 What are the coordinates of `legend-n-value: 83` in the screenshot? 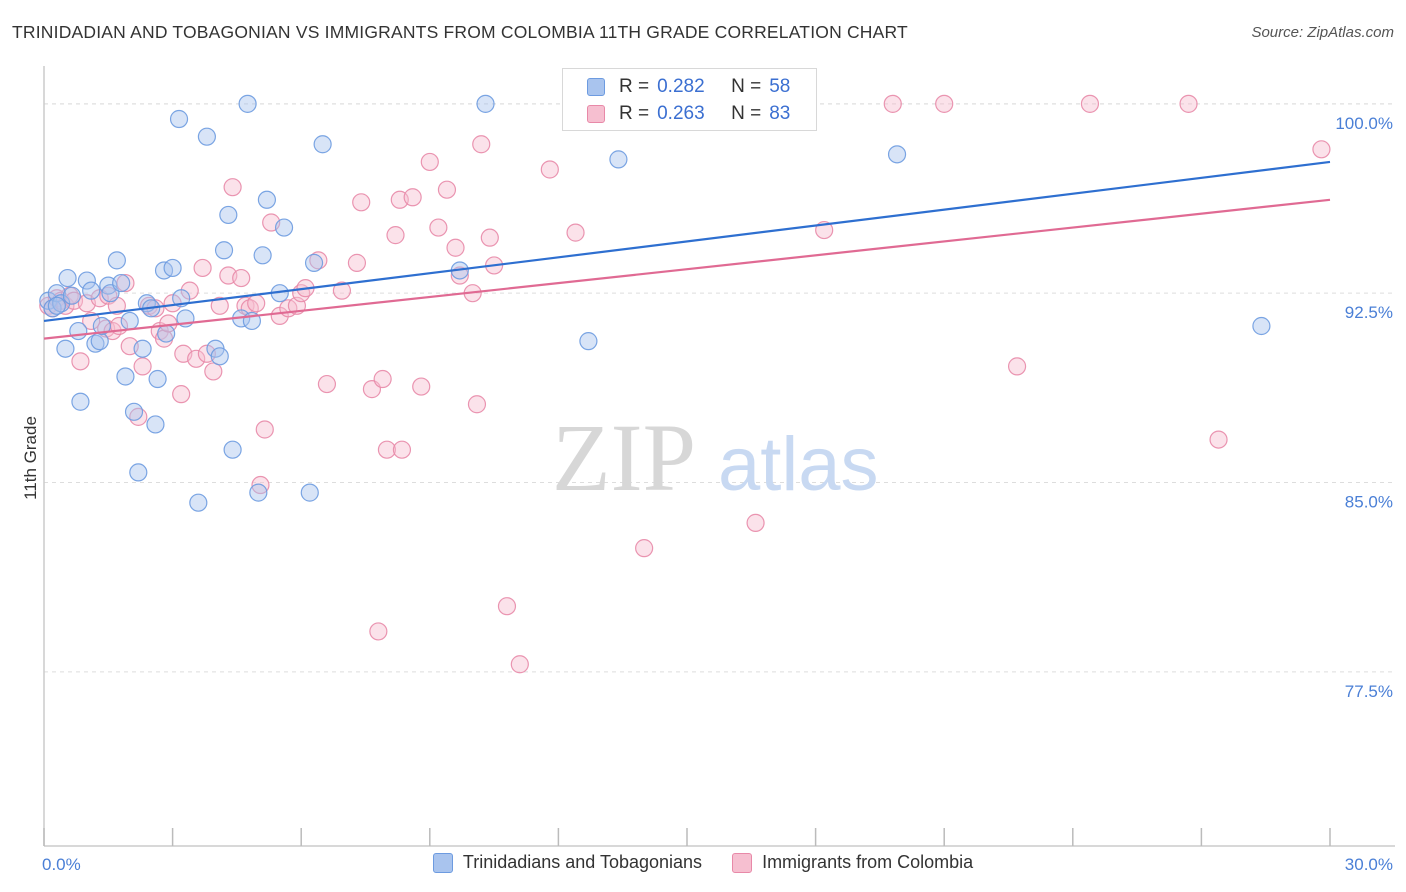 It's located at (780, 113).